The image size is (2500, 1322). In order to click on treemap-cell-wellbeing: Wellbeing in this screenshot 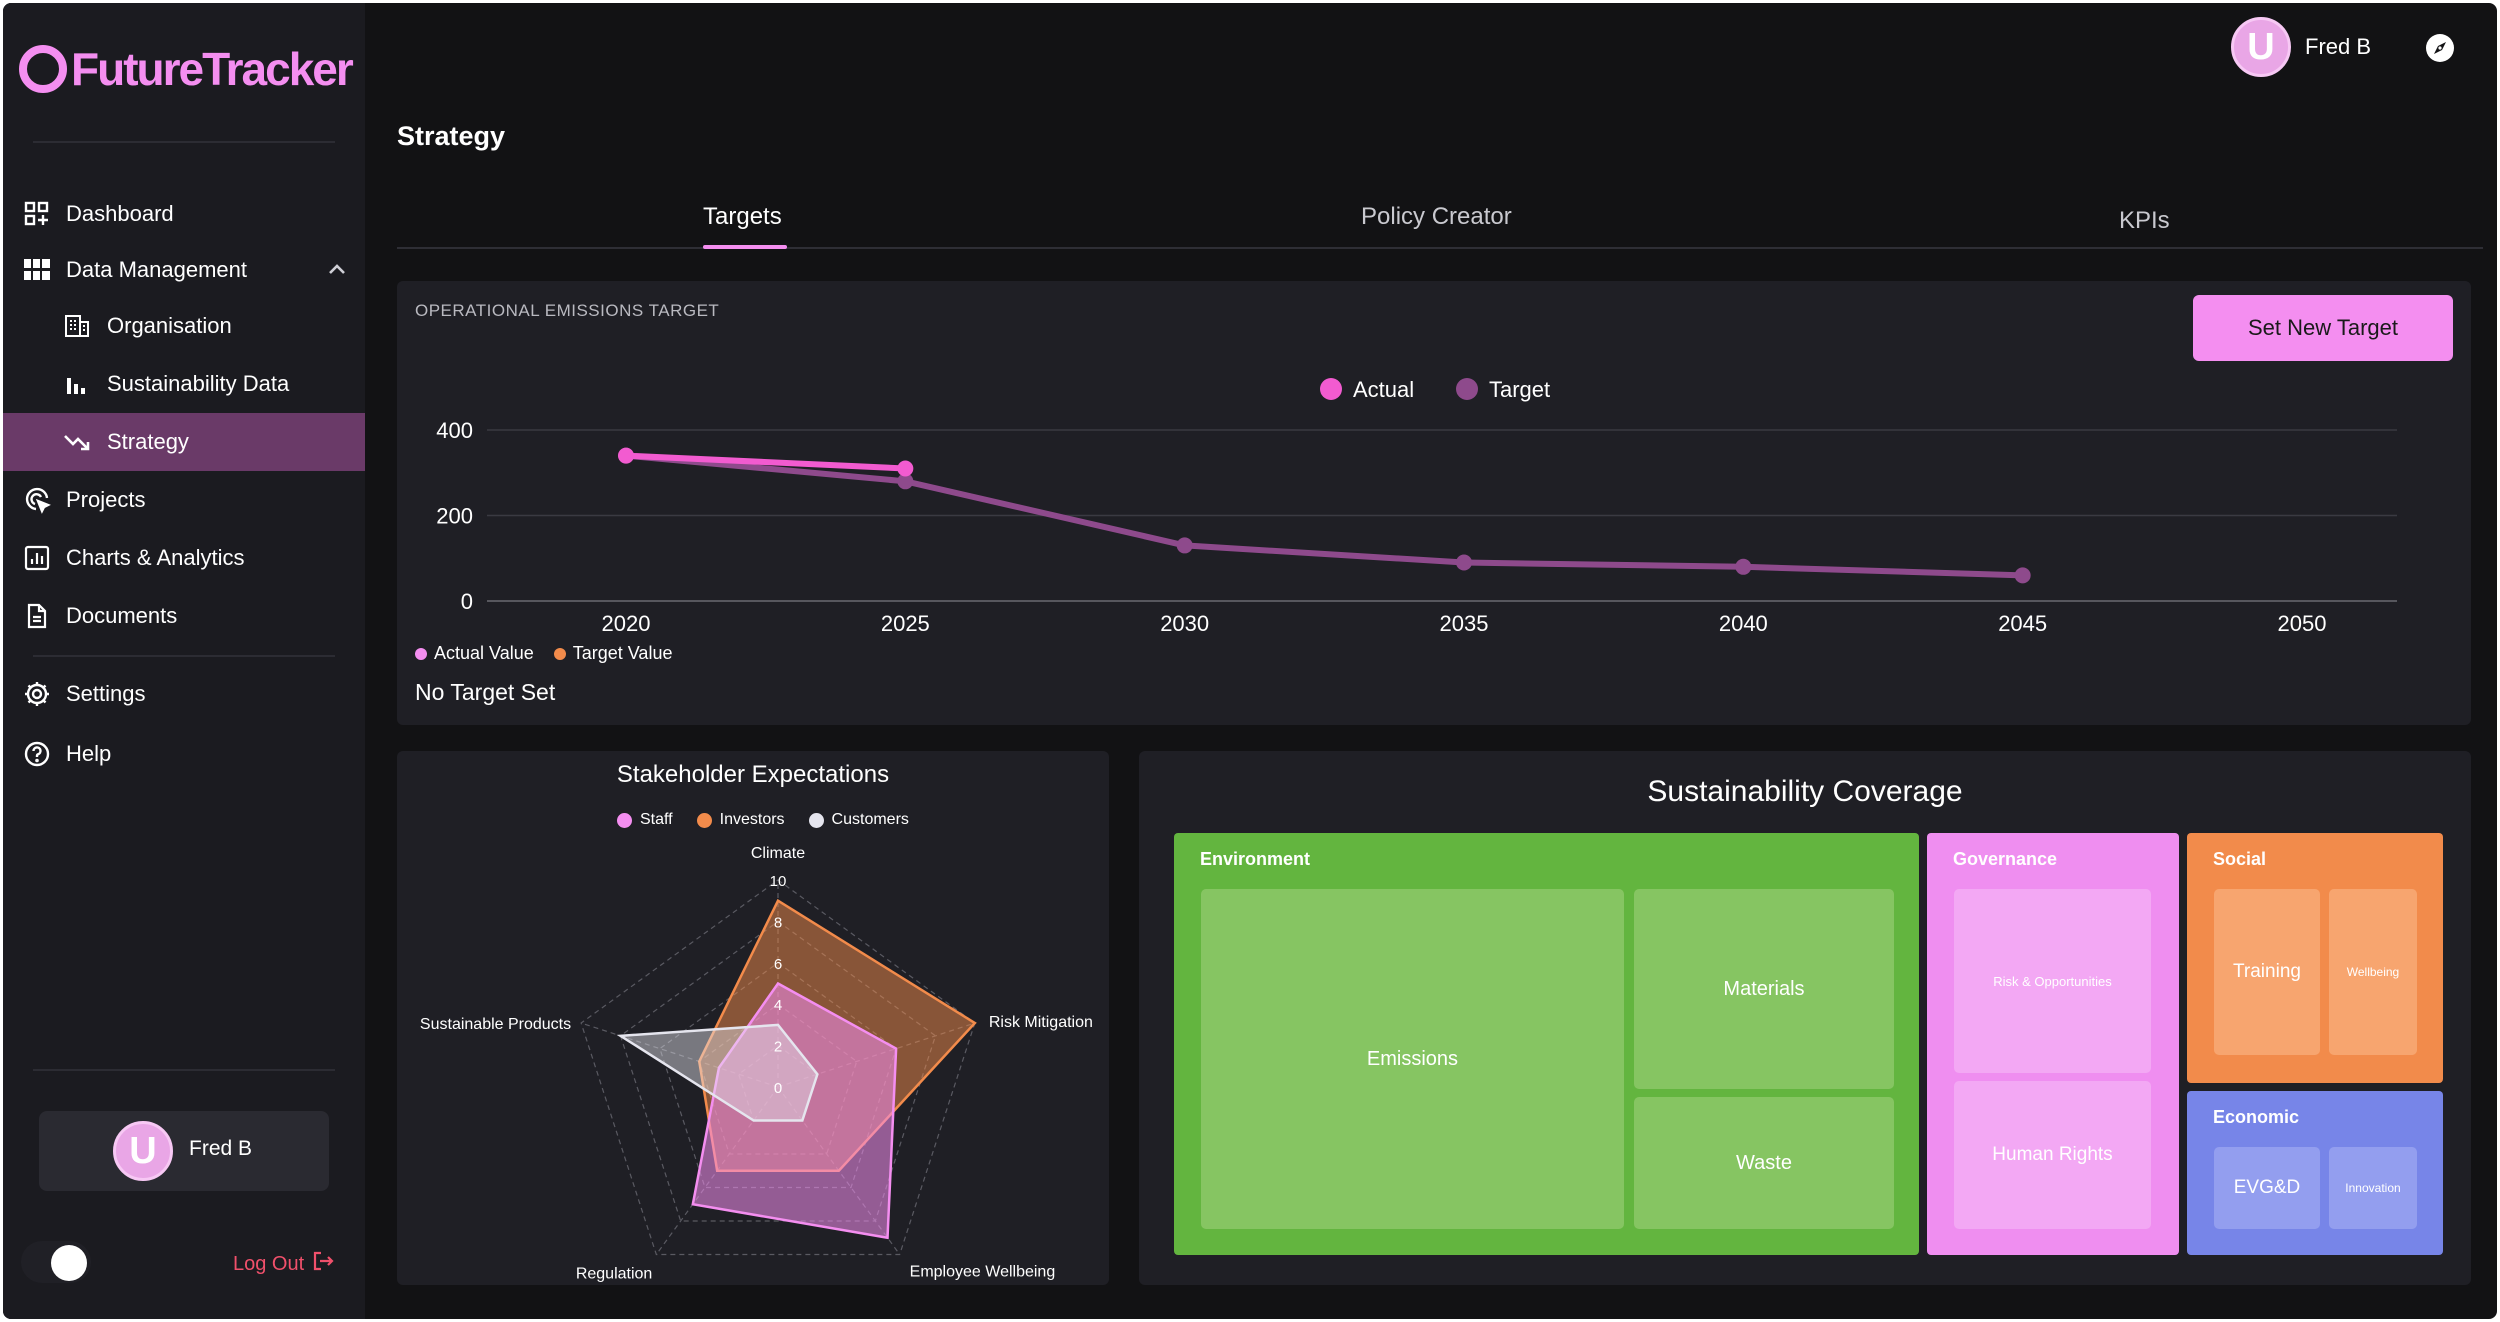, I will do `click(2373, 972)`.